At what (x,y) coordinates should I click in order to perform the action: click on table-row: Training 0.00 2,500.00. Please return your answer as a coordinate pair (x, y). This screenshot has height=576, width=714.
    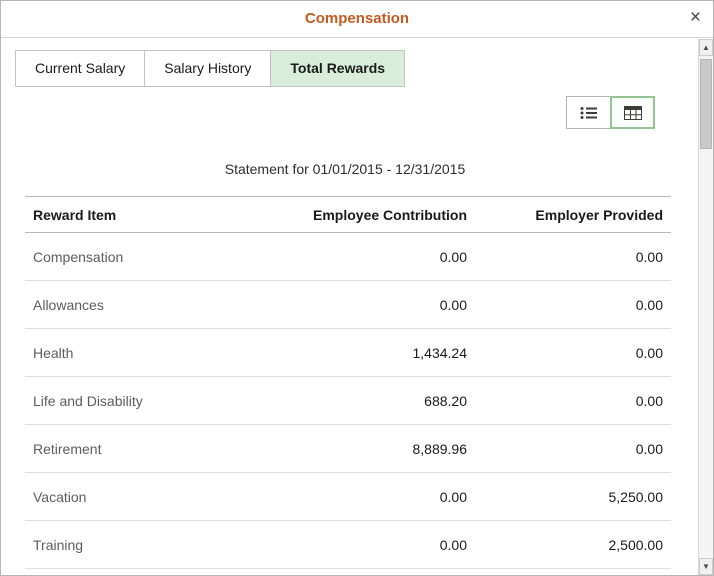
    Looking at the image, I should click on (348, 544).